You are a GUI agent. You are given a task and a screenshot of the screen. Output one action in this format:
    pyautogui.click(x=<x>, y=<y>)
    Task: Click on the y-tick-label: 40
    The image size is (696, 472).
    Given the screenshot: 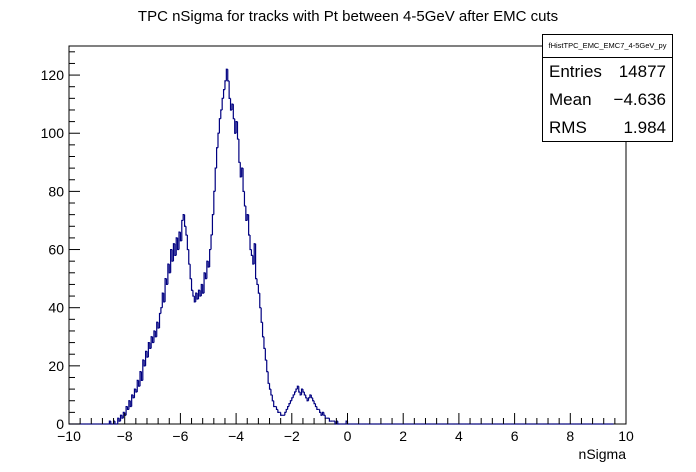 What is the action you would take?
    pyautogui.click(x=56, y=308)
    